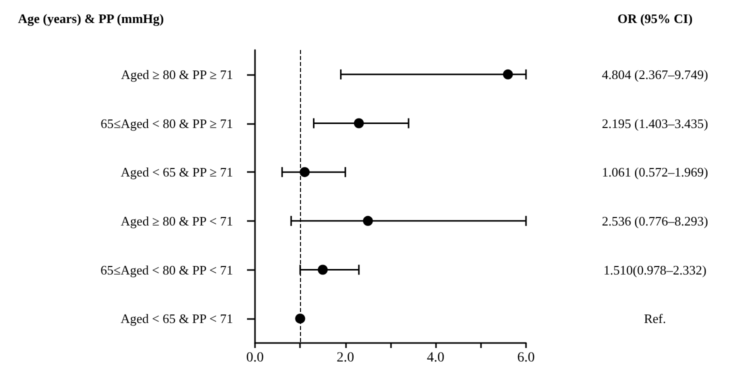 Image resolution: width=744 pixels, height=389 pixels. What do you see at coordinates (655, 318) in the screenshot?
I see `text: Ref.` at bounding box center [655, 318].